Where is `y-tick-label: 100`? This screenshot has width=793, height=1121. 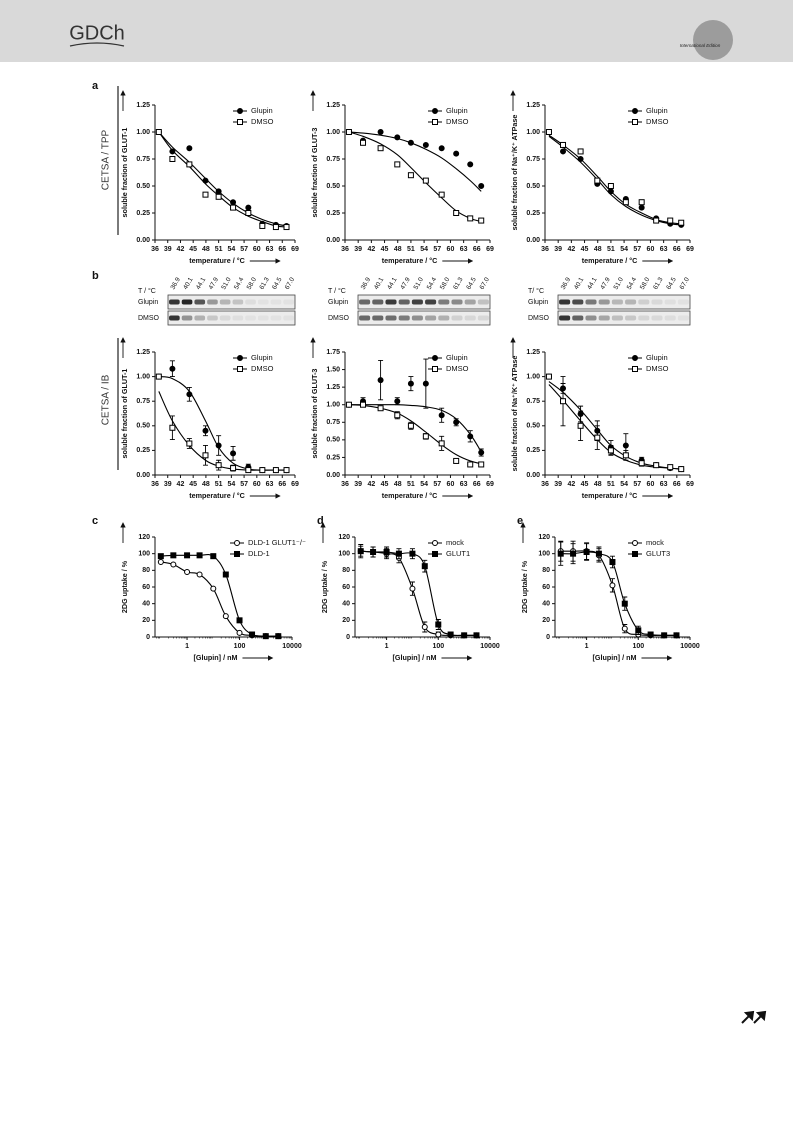 y-tick-label: 100 is located at coordinates (544, 554).